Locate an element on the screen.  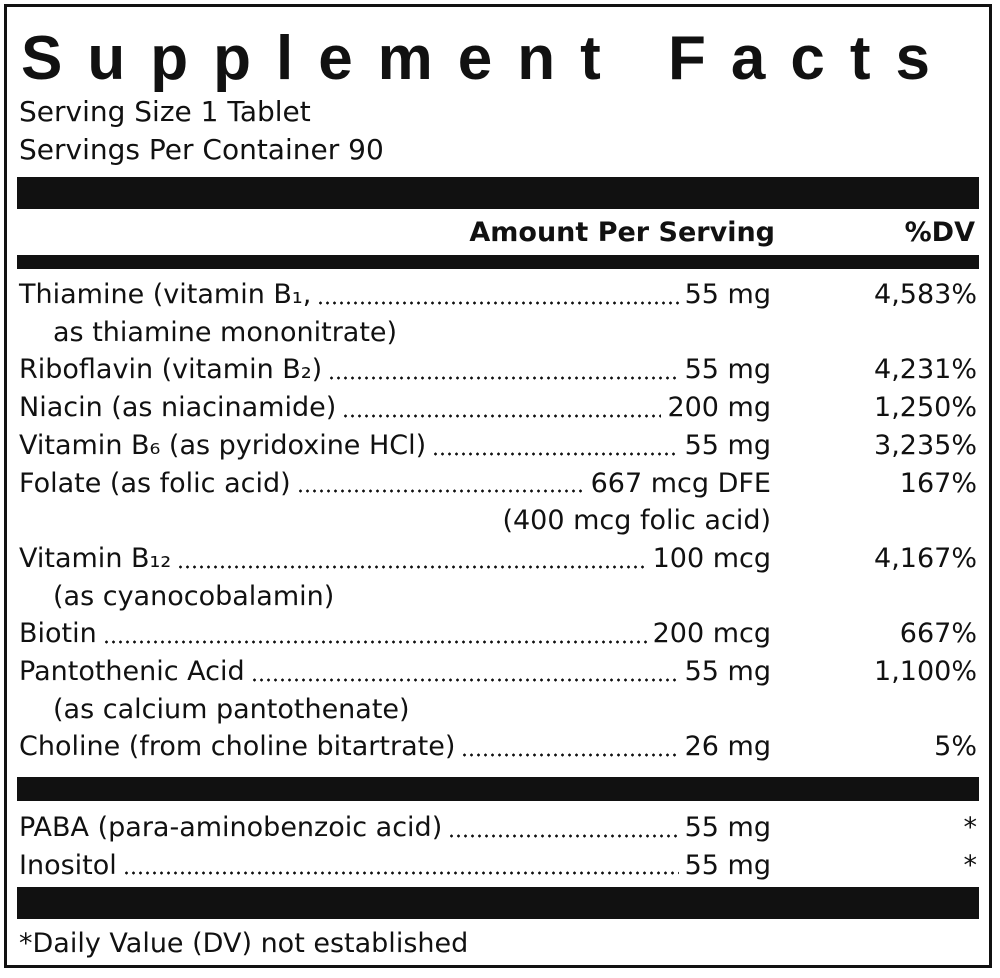
nutrient-name: PABA (para-aminobenzoic acid) is located at coordinates (231, 827).